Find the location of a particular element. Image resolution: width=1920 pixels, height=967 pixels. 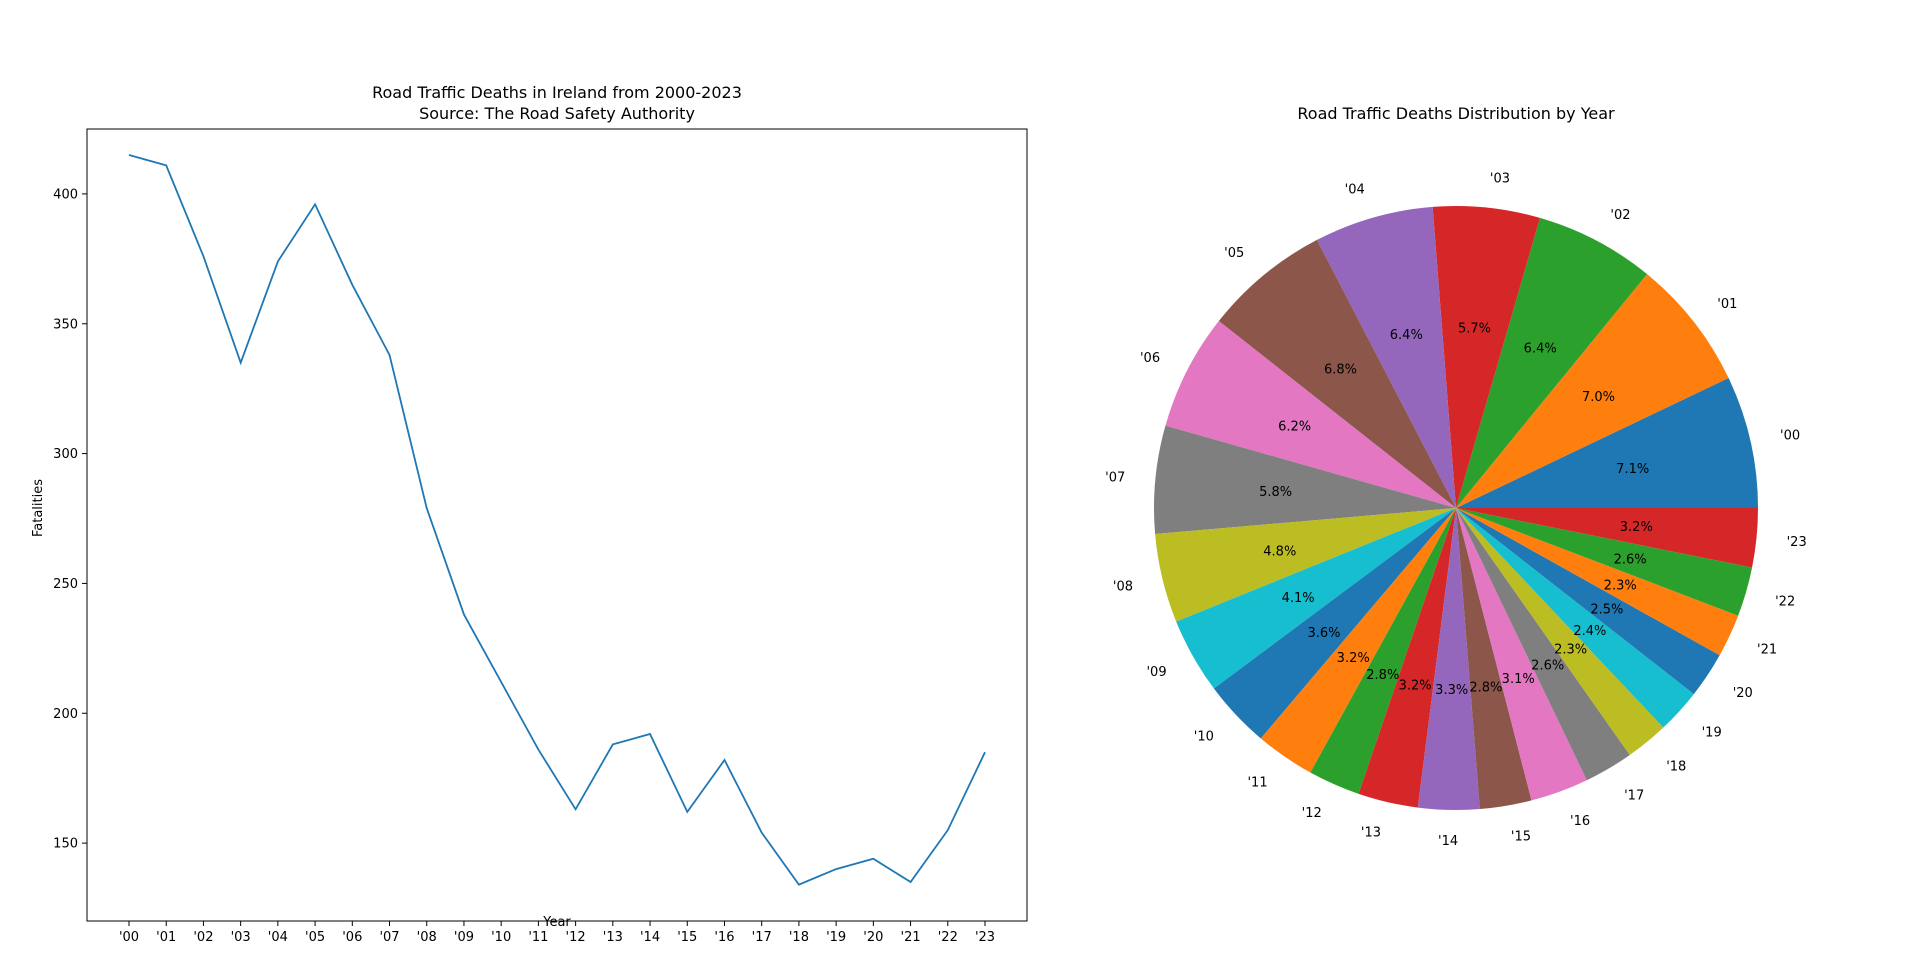

y-axis: 150 200 250 300 350 400 is located at coordinates (70, 519).